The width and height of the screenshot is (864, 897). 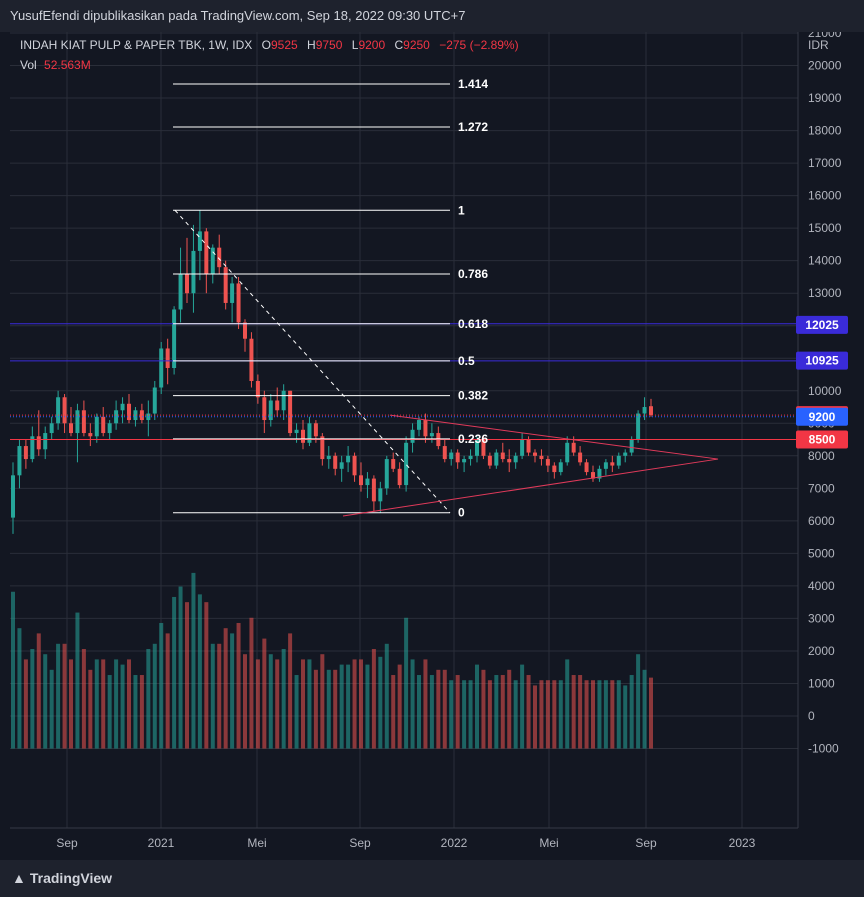 What do you see at coordinates (461, 210) in the screenshot?
I see `fib-level-label: 1` at bounding box center [461, 210].